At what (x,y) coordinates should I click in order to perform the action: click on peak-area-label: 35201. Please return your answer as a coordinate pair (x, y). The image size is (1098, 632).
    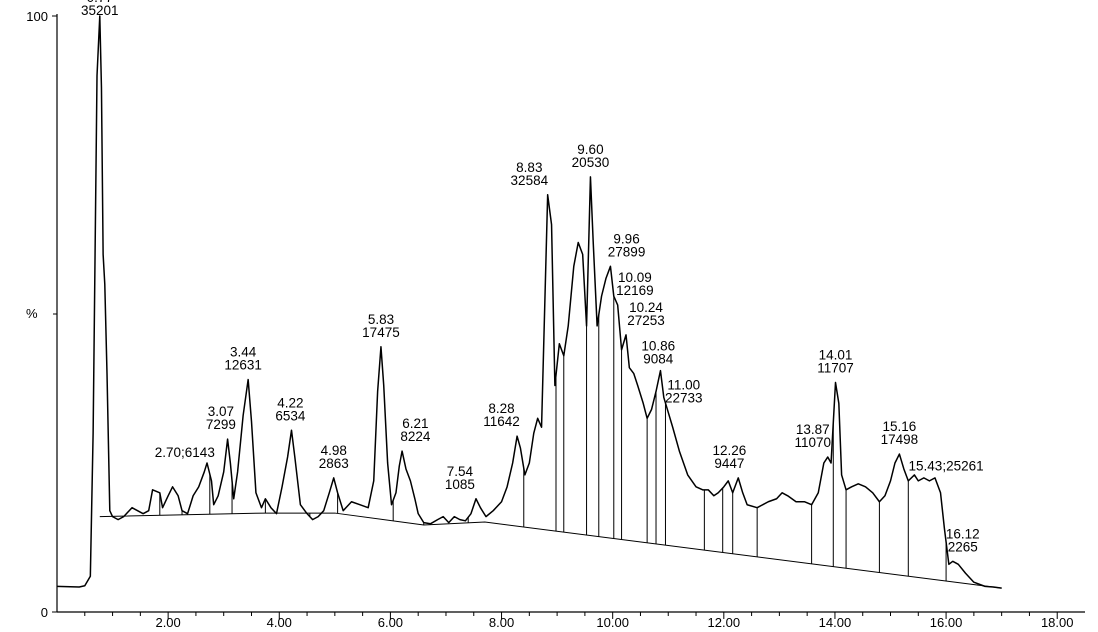
    Looking at the image, I should click on (100, 10).